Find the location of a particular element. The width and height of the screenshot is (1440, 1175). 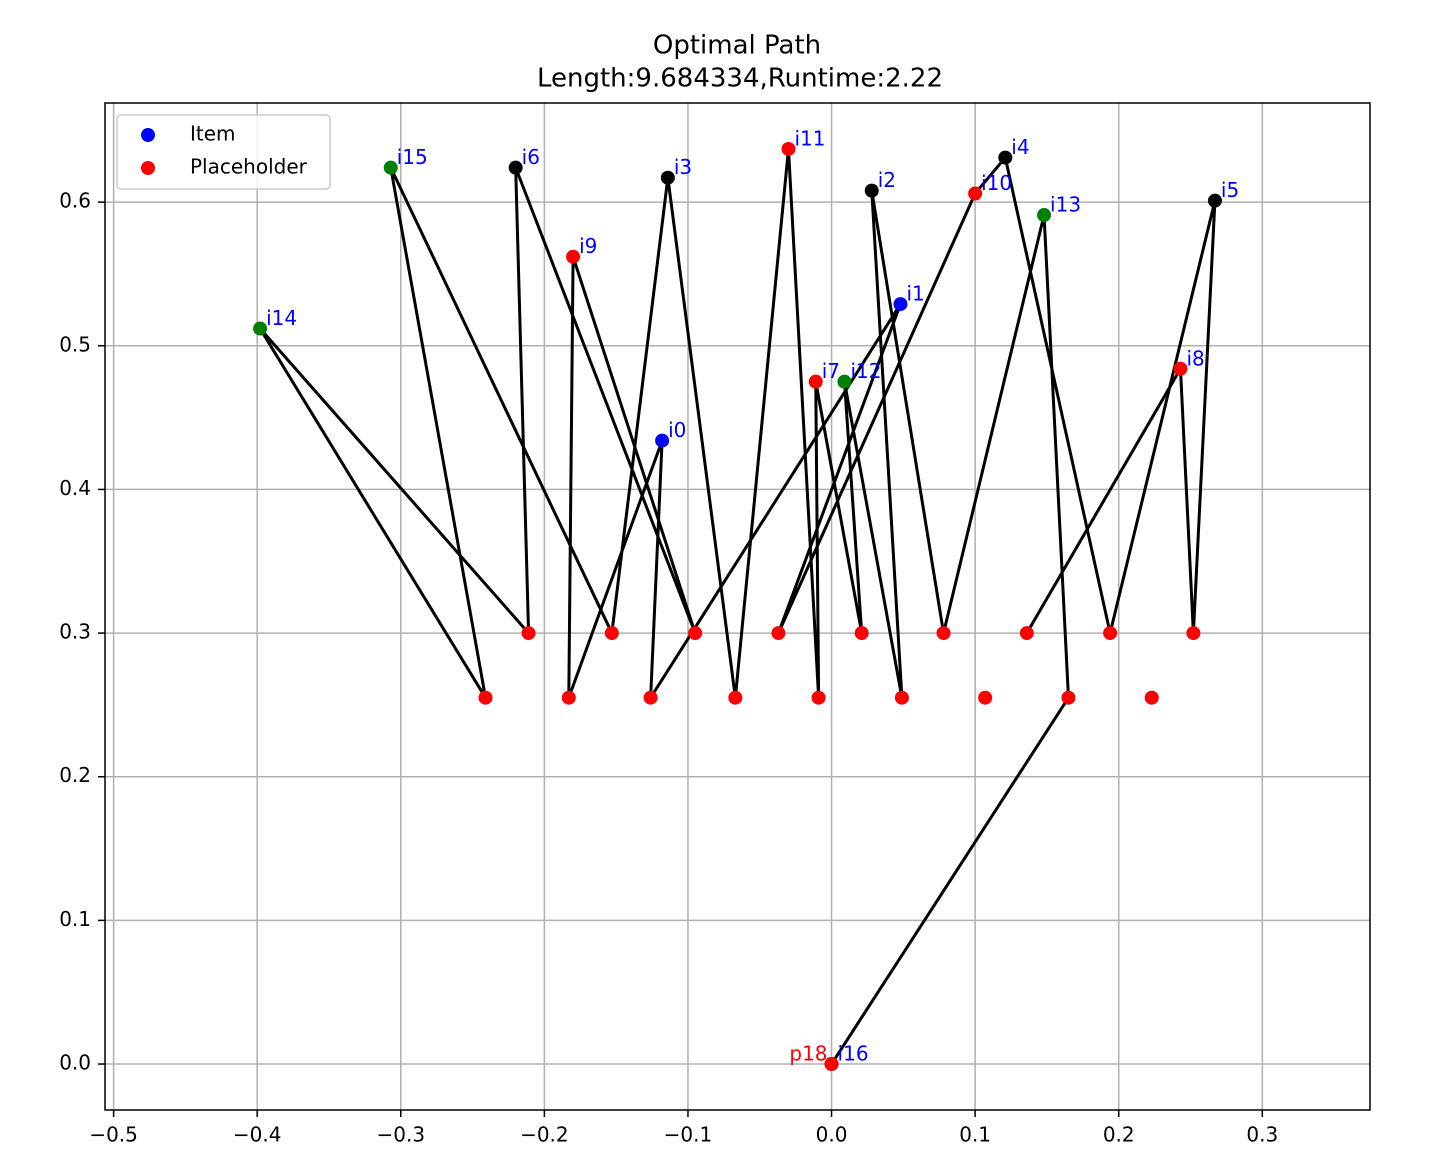

y-tick-label: 0.4 is located at coordinates (75, 488).